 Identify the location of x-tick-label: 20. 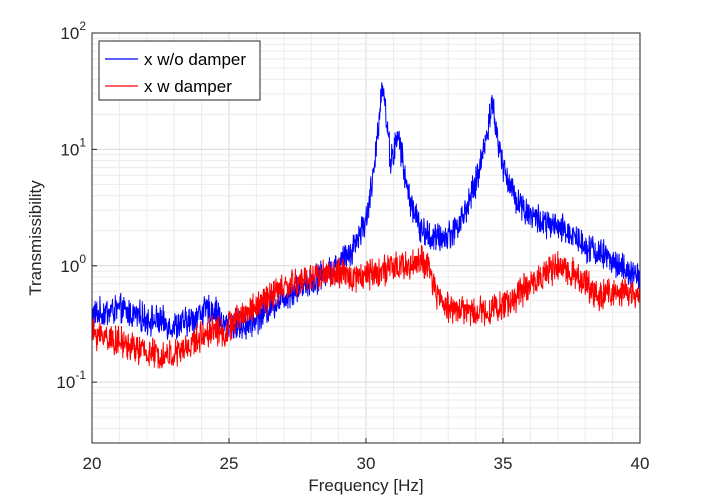
(92, 463).